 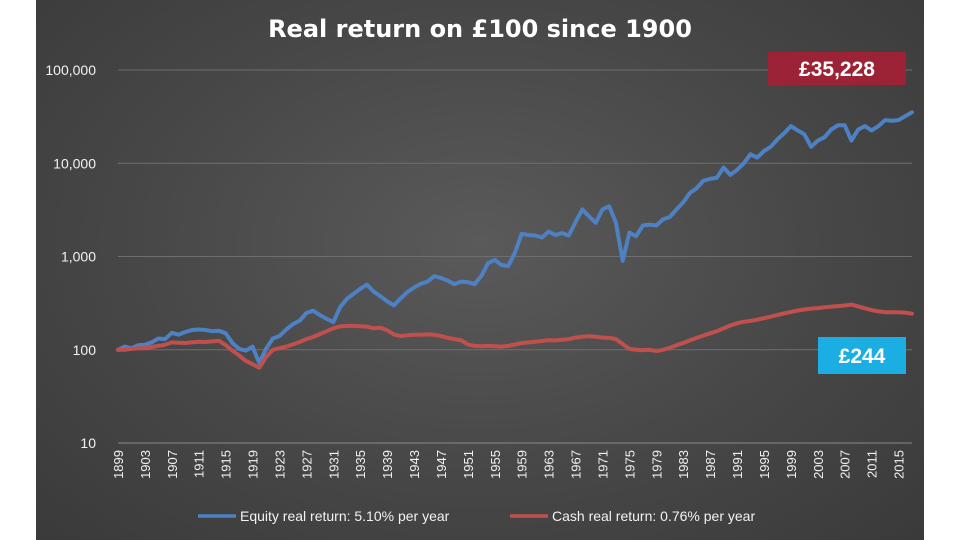 What do you see at coordinates (85, 350) in the screenshot?
I see `y-tick-label: 100` at bounding box center [85, 350].